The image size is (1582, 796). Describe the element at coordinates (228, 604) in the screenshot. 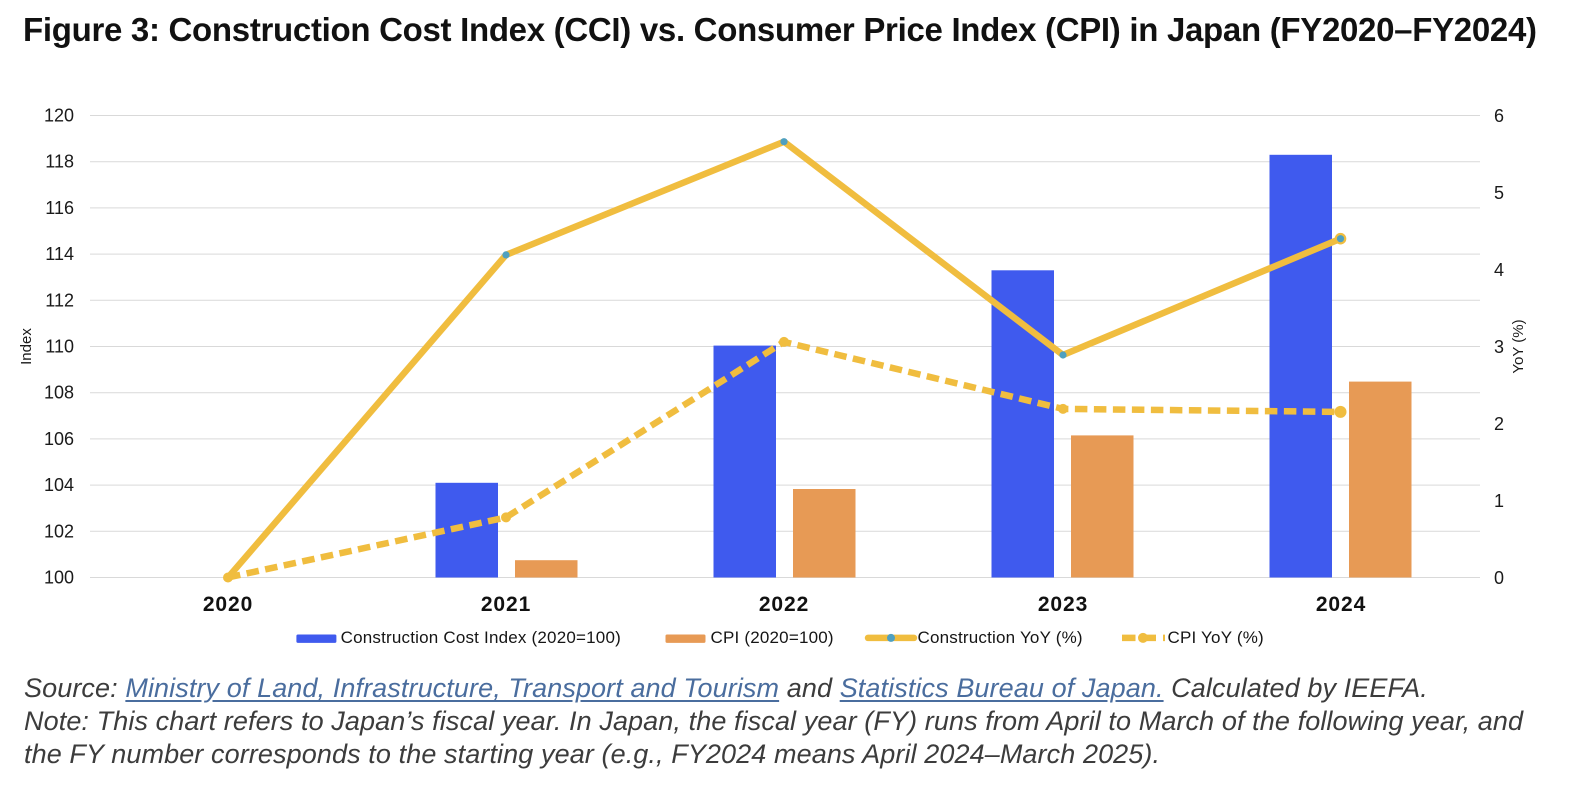

I see `svg-text: 2020` at that location.